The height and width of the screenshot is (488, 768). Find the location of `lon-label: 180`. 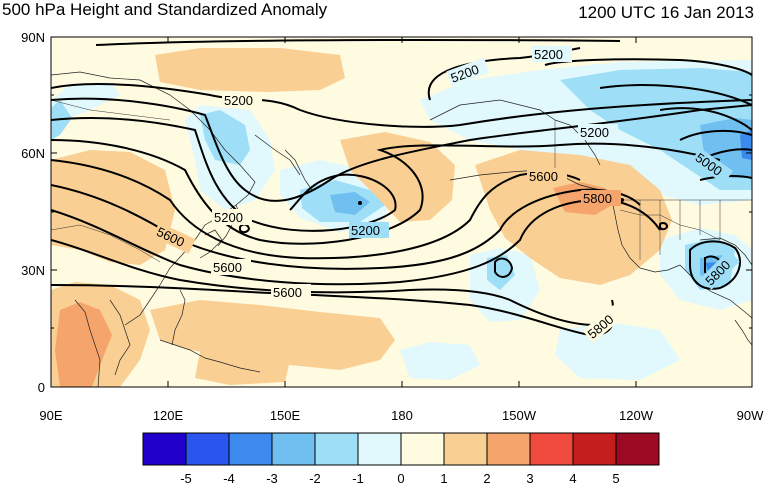

lon-label: 180 is located at coordinates (402, 415).